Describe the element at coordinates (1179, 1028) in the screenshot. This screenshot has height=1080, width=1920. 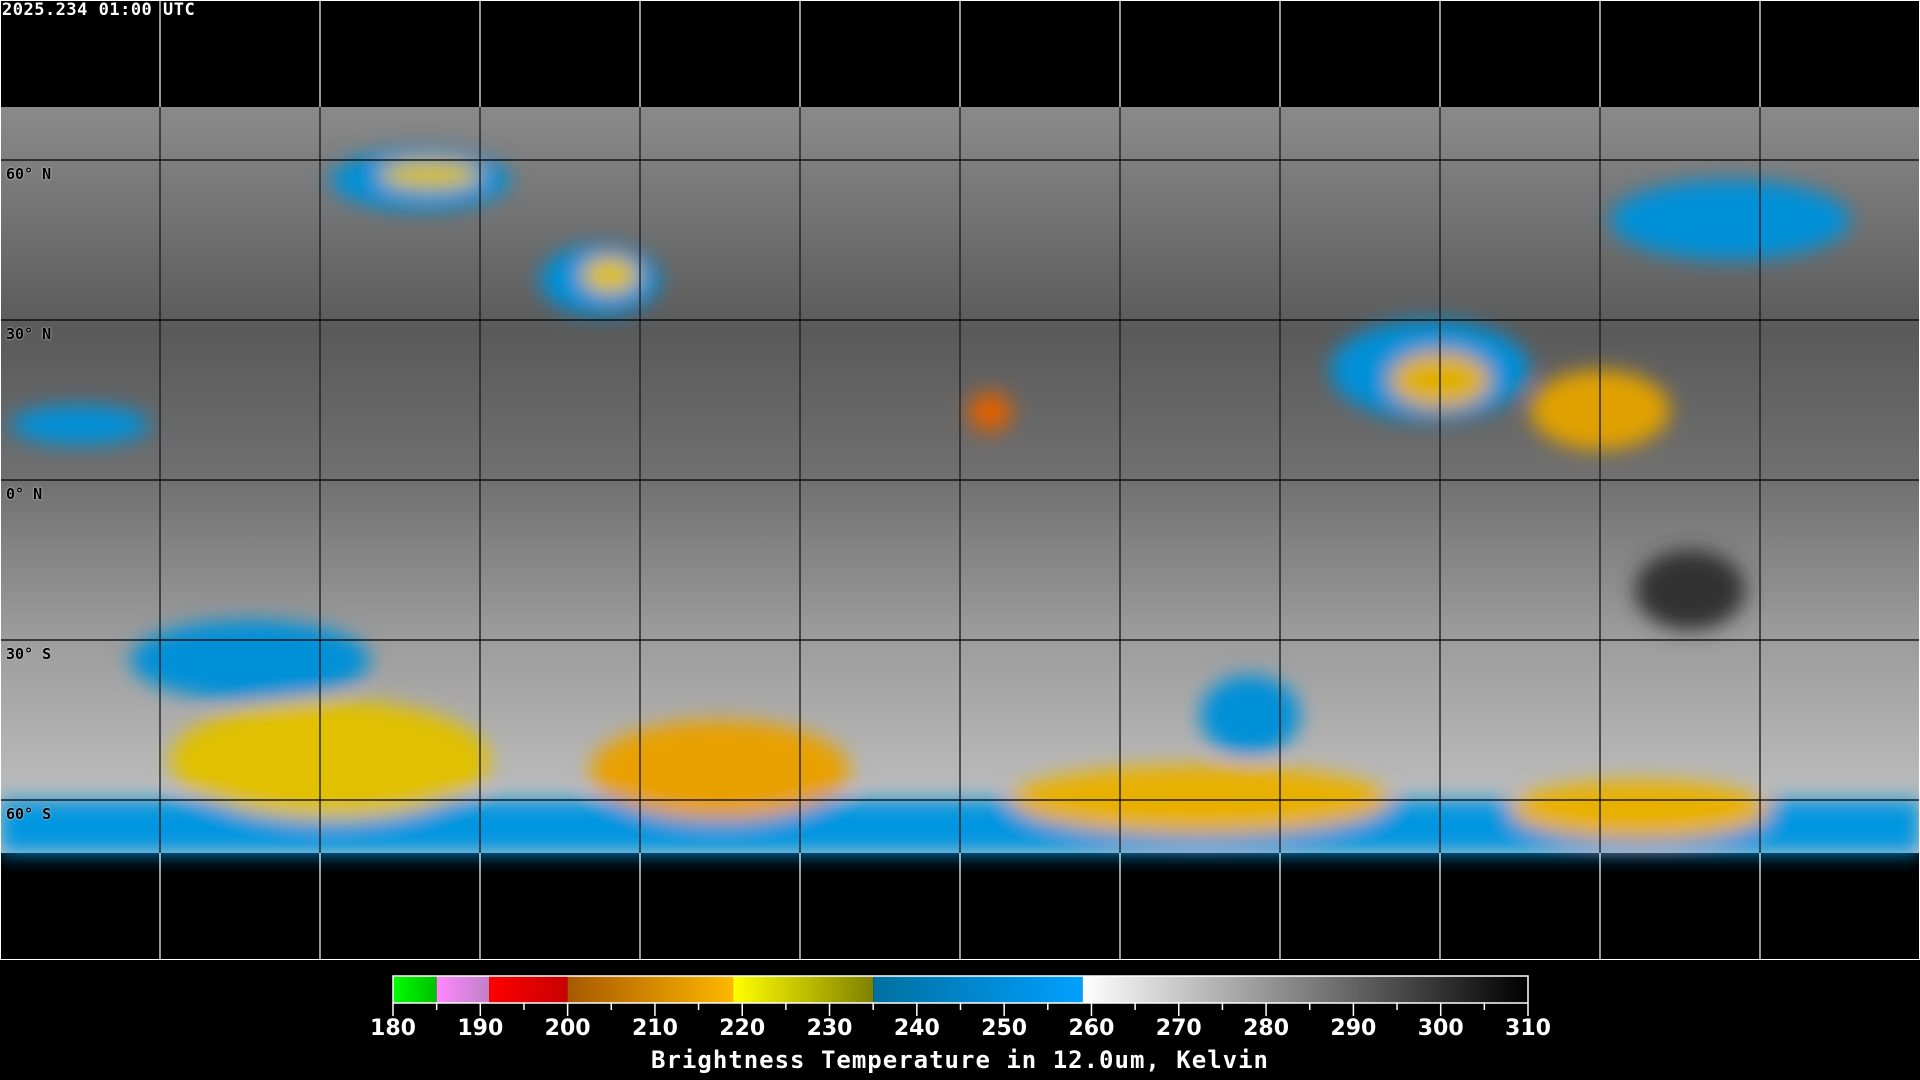
I see `colorbar-tick-label: 270` at that location.